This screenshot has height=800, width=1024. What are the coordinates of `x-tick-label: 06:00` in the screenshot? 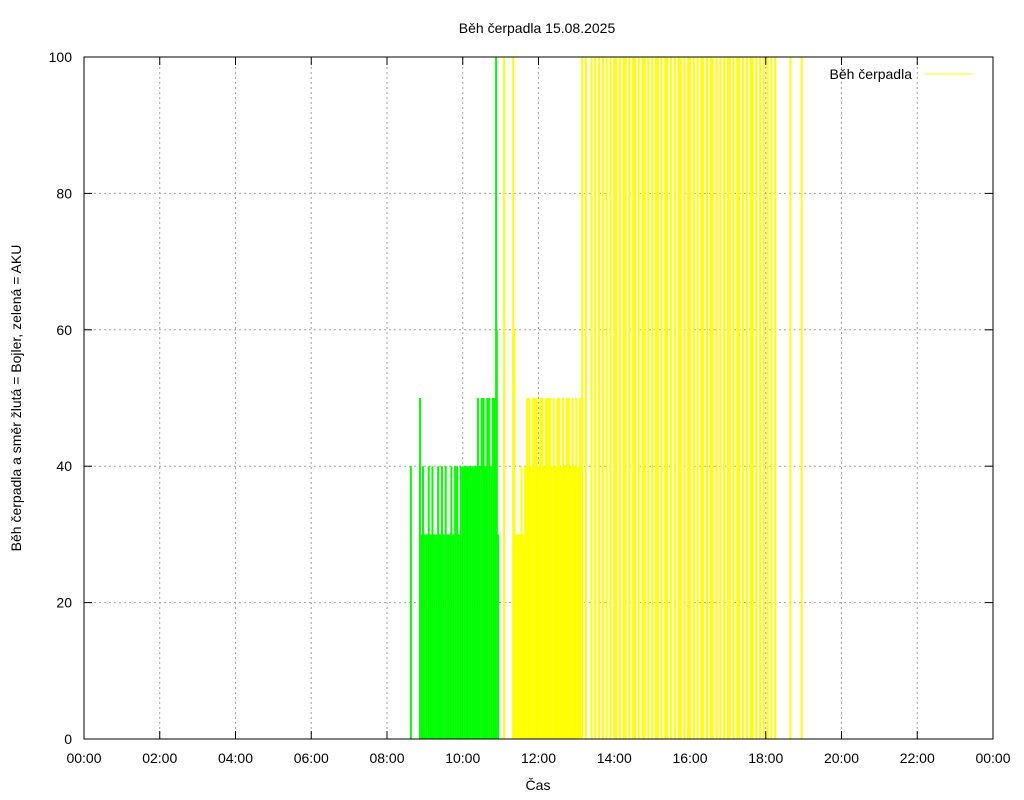 It's located at (311, 758).